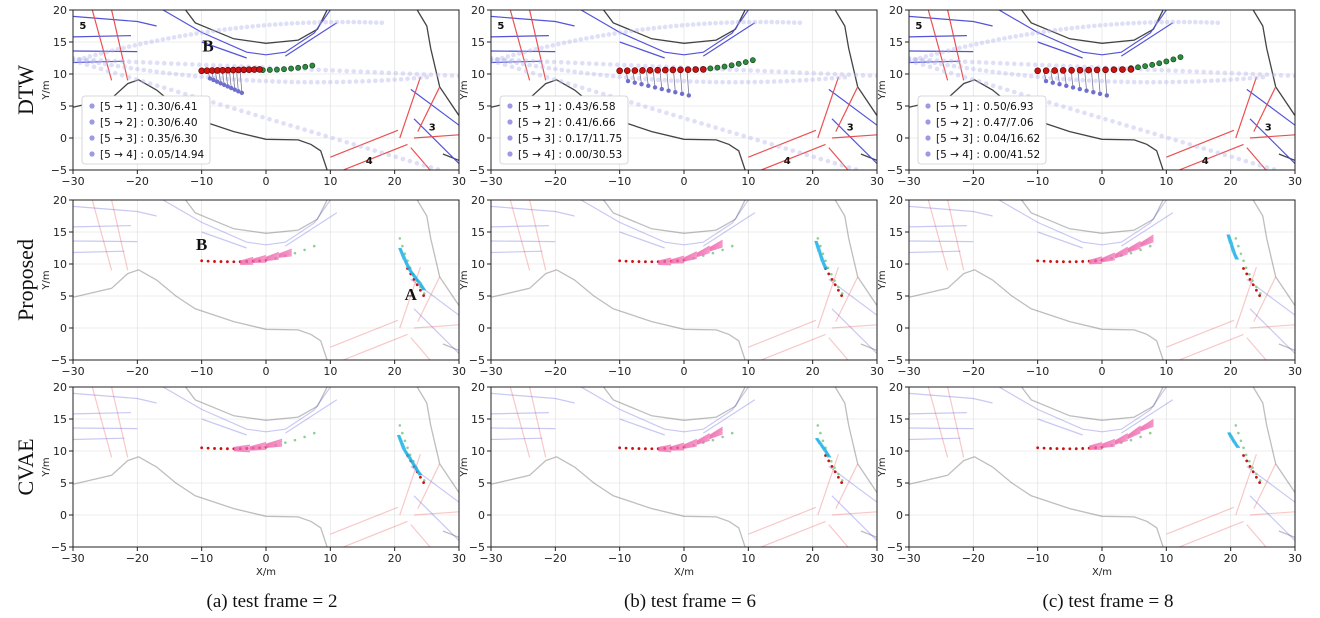 Image resolution: width=1320 pixels, height=618 pixels. What do you see at coordinates (1231, 181) in the screenshot?
I see `x-tick-label: 20` at bounding box center [1231, 181].